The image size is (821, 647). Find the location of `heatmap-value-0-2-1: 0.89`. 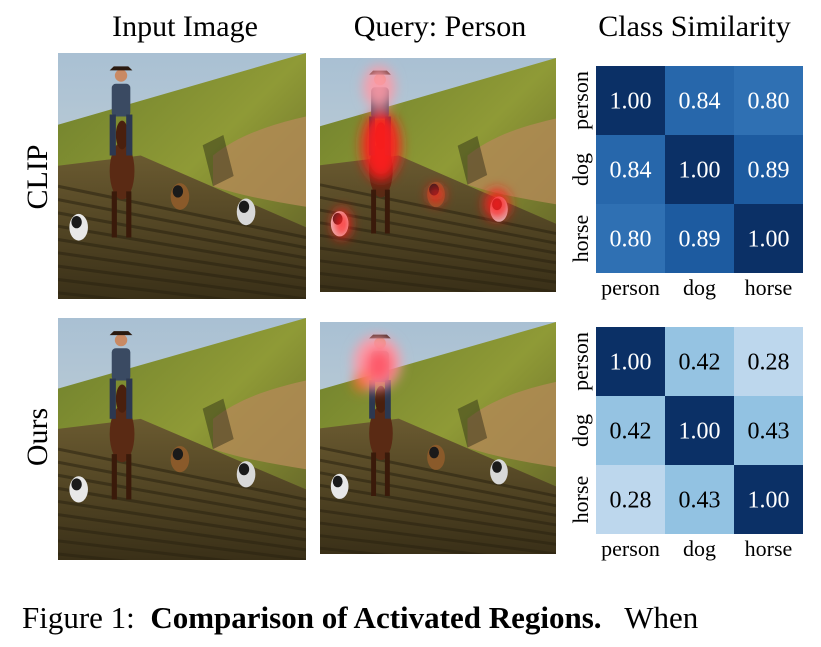

heatmap-value-0-2-1: 0.89 is located at coordinates (700, 240).